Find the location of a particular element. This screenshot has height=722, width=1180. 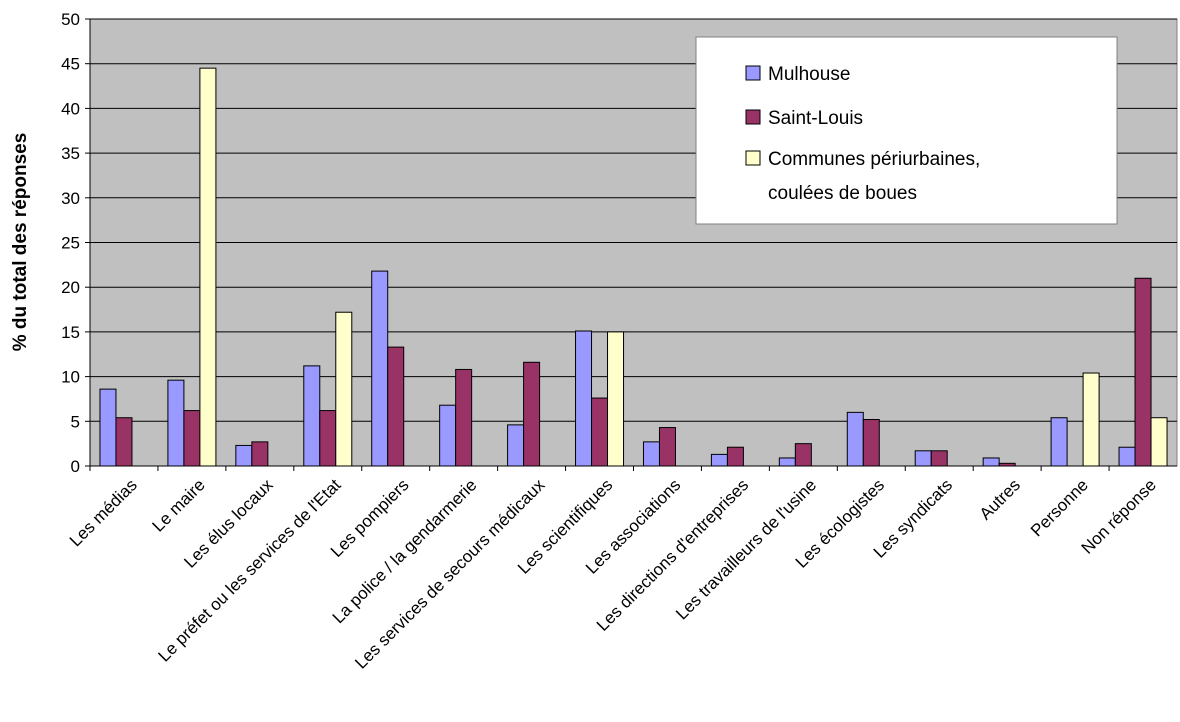

y-tick-label: 50 is located at coordinates (70, 19).